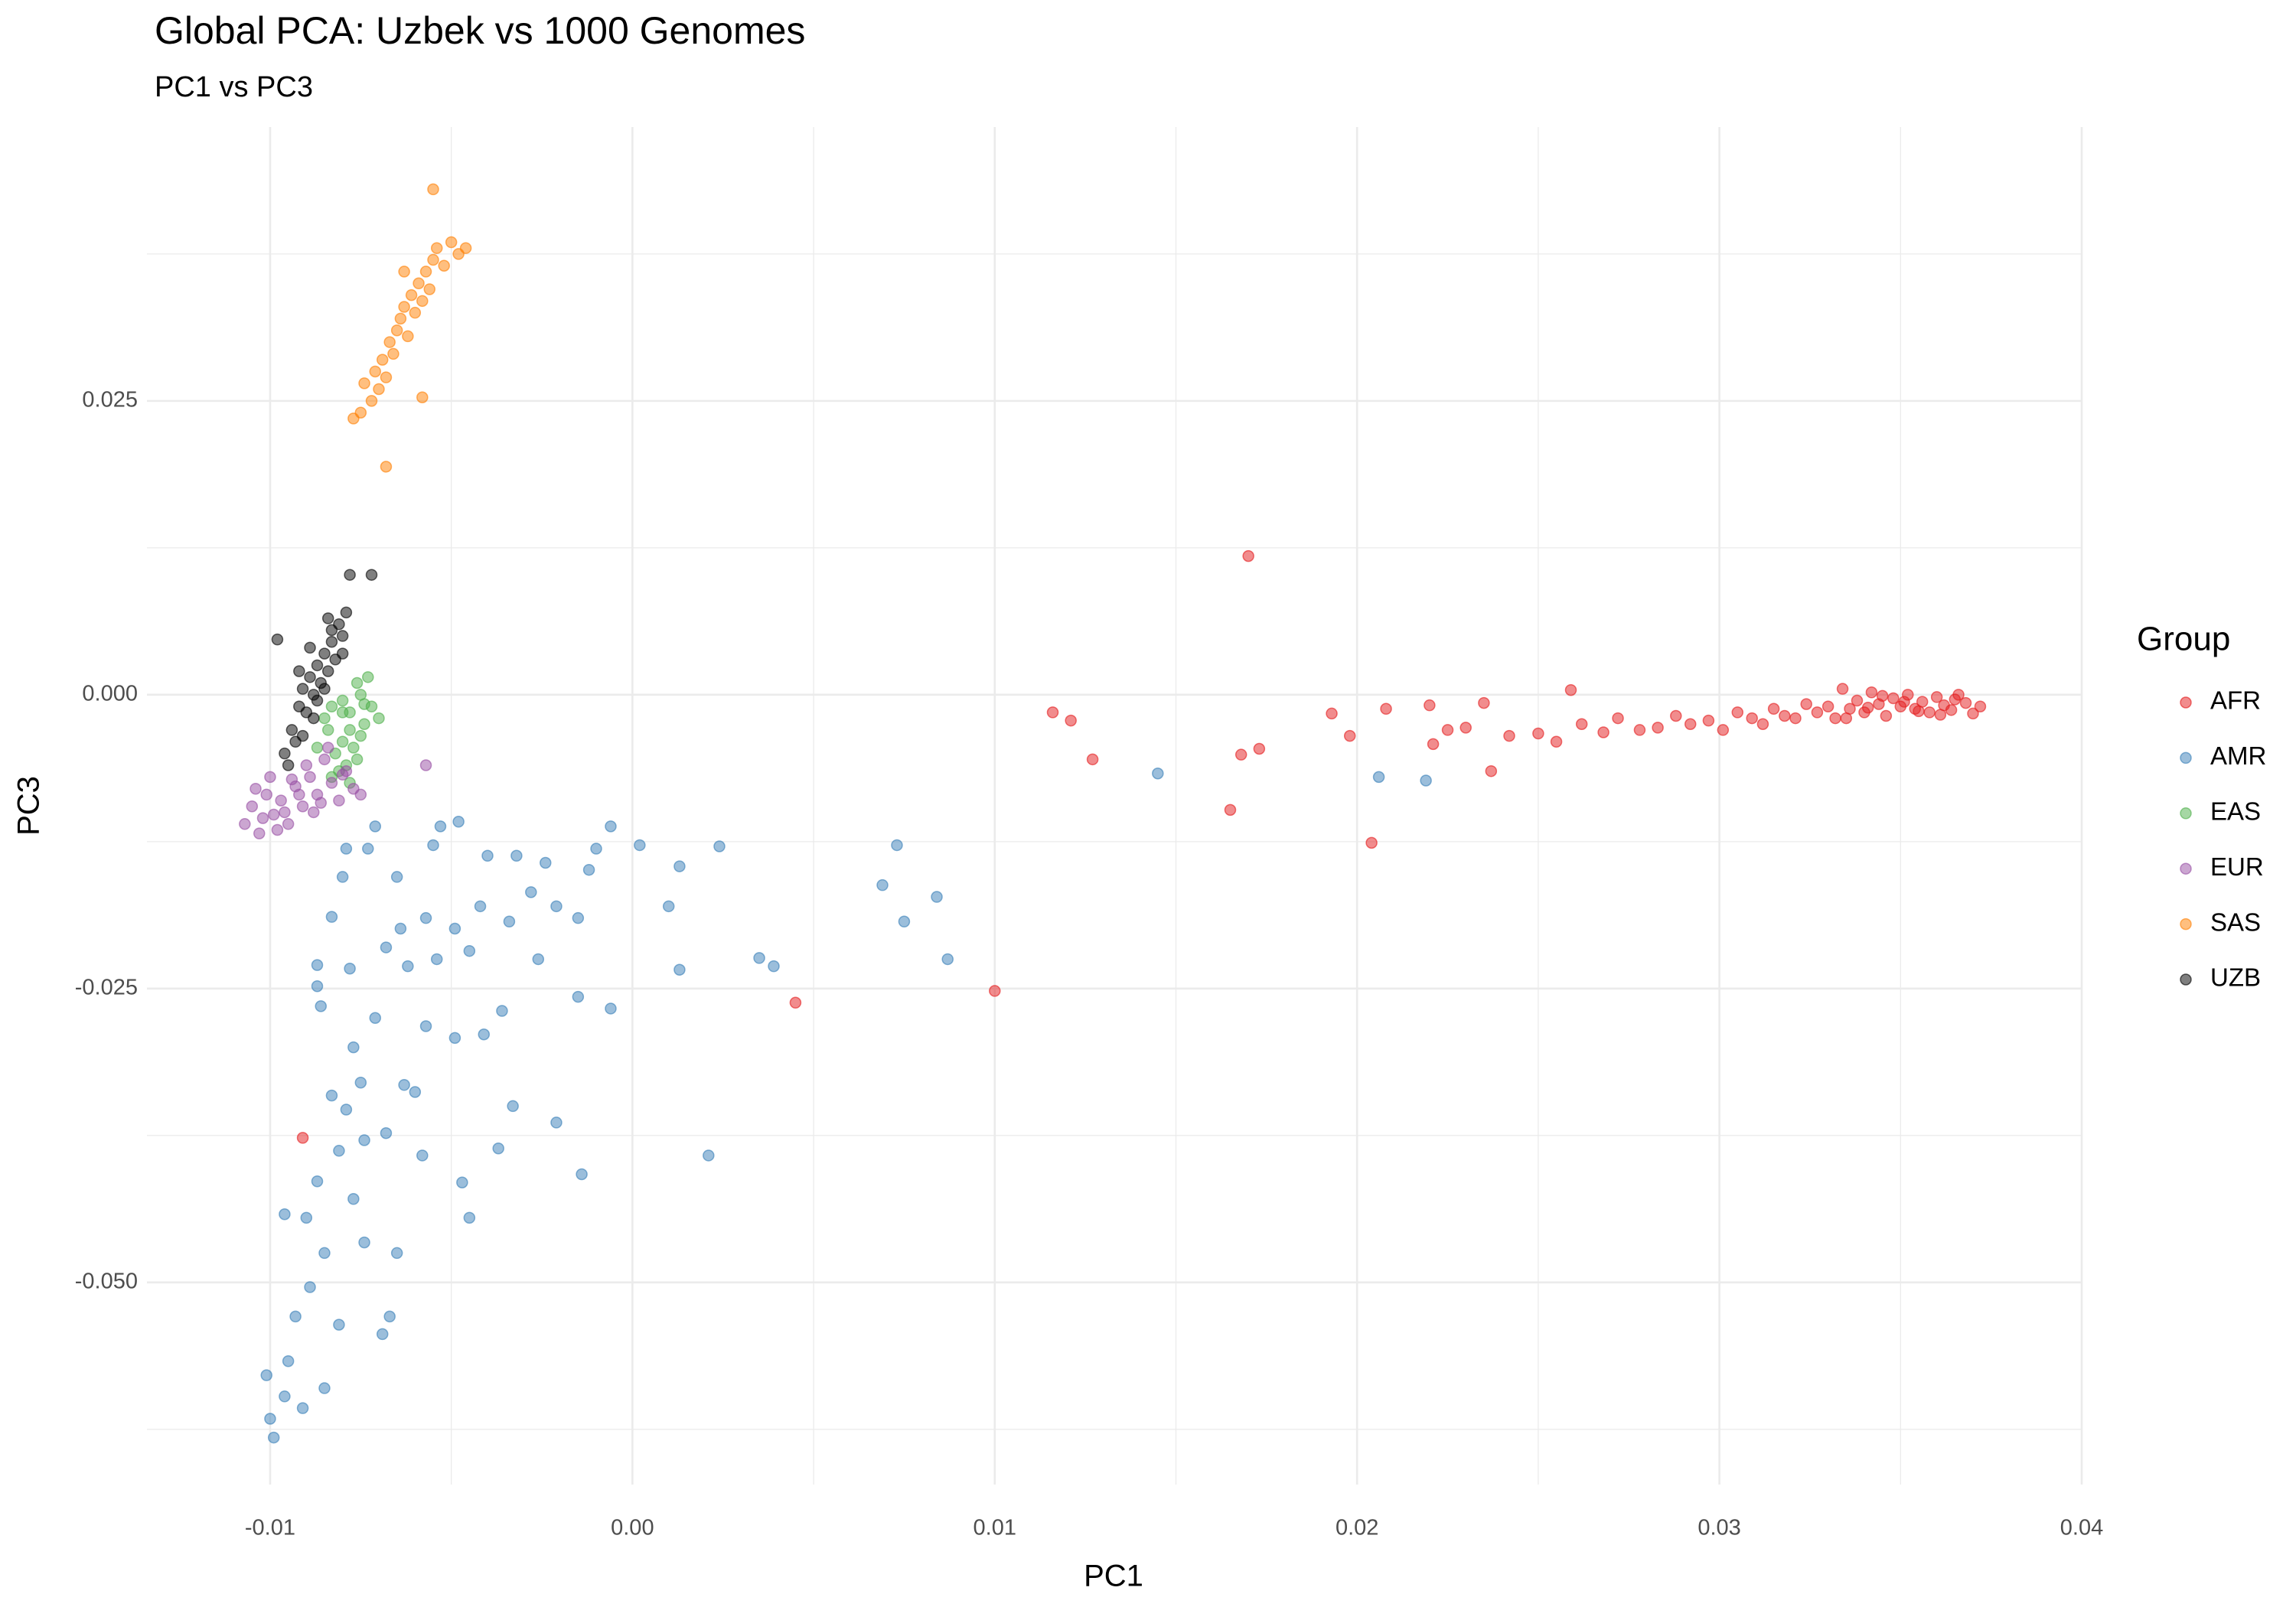 The width and height of the screenshot is (2296, 1607). I want to click on y-axis-title: PC3, so click(29, 806).